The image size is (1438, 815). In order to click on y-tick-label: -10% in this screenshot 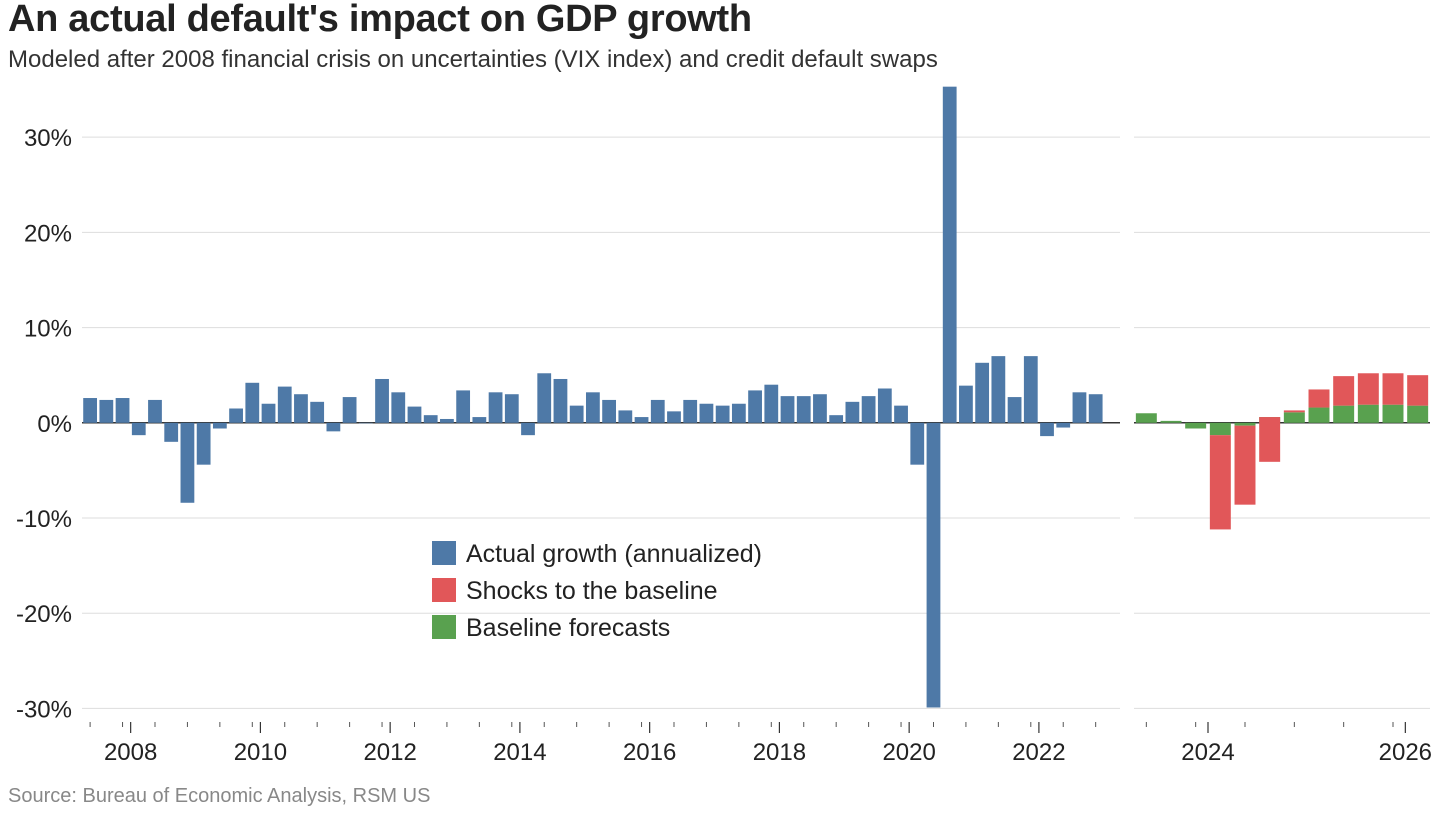, I will do `click(44, 519)`.